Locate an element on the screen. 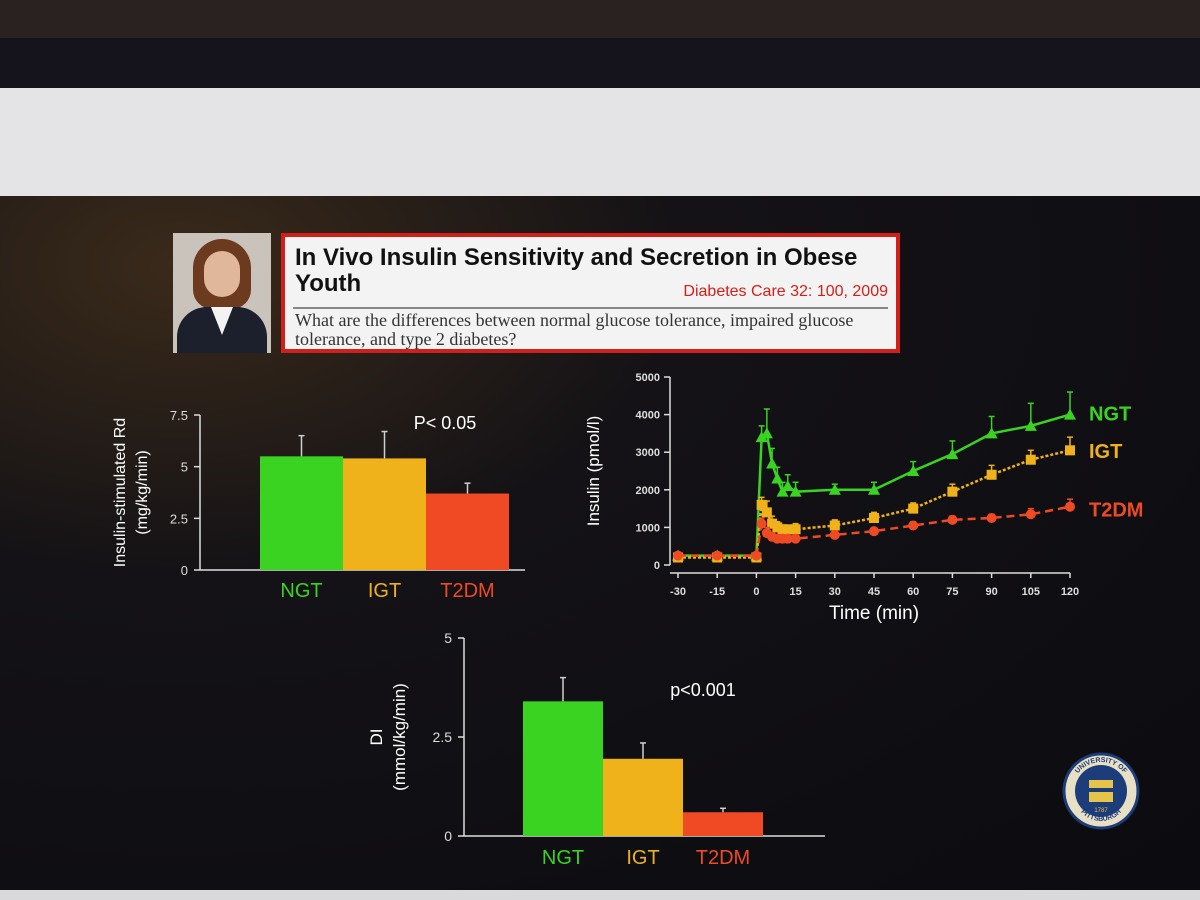 The image size is (1200, 900). insulin-y-tick-label: 1000 is located at coordinates (648, 528).